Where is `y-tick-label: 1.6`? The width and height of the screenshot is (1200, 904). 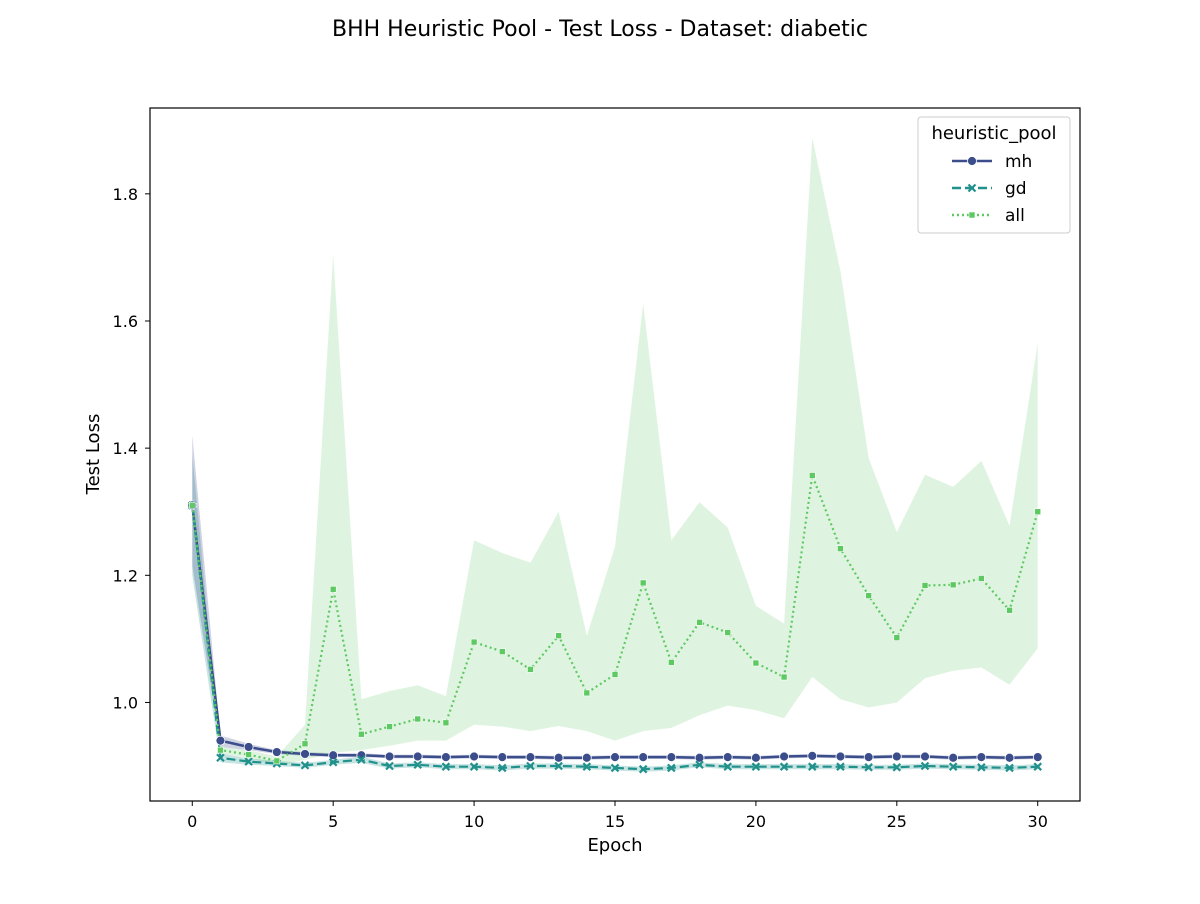
y-tick-label: 1.6 is located at coordinates (125, 321).